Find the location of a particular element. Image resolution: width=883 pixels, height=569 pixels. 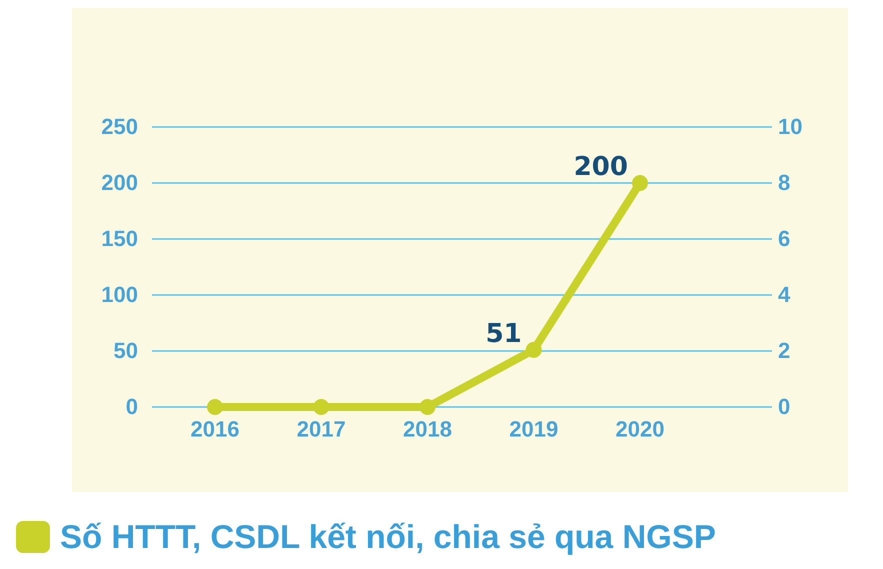

y2-tick-label: 2 is located at coordinates (784, 351).